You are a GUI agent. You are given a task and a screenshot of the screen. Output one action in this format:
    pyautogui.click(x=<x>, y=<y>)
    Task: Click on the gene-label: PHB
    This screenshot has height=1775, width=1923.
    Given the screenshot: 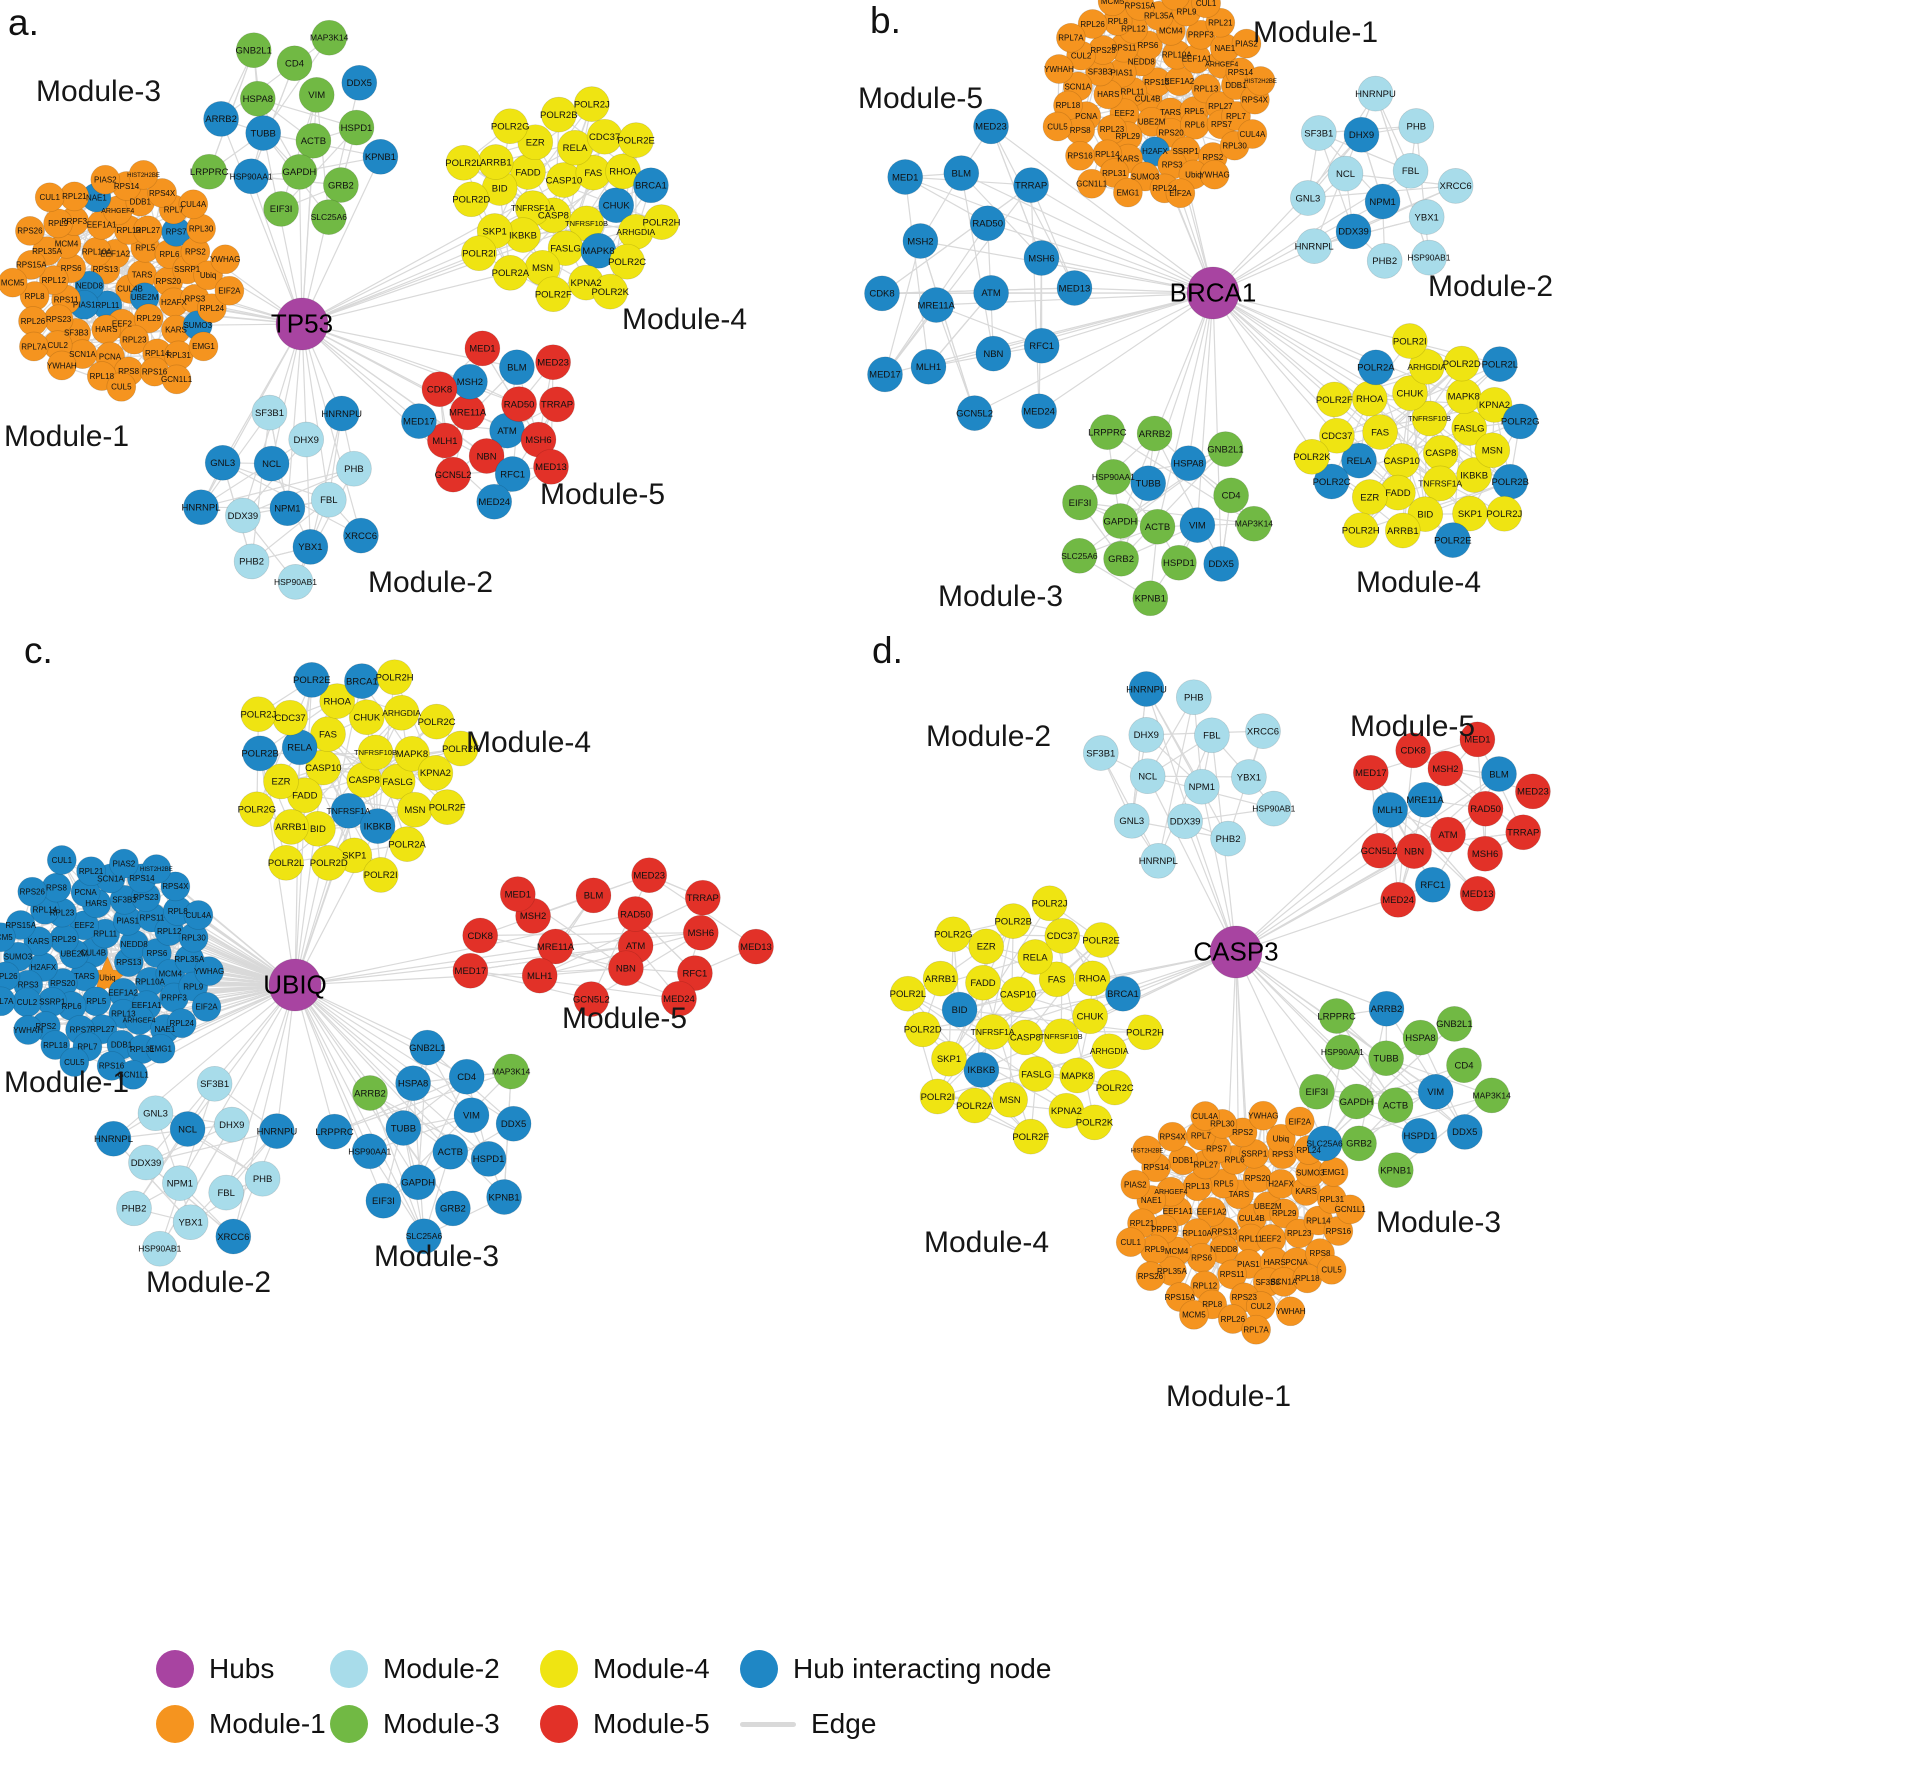 What is the action you would take?
    pyautogui.click(x=1417, y=126)
    